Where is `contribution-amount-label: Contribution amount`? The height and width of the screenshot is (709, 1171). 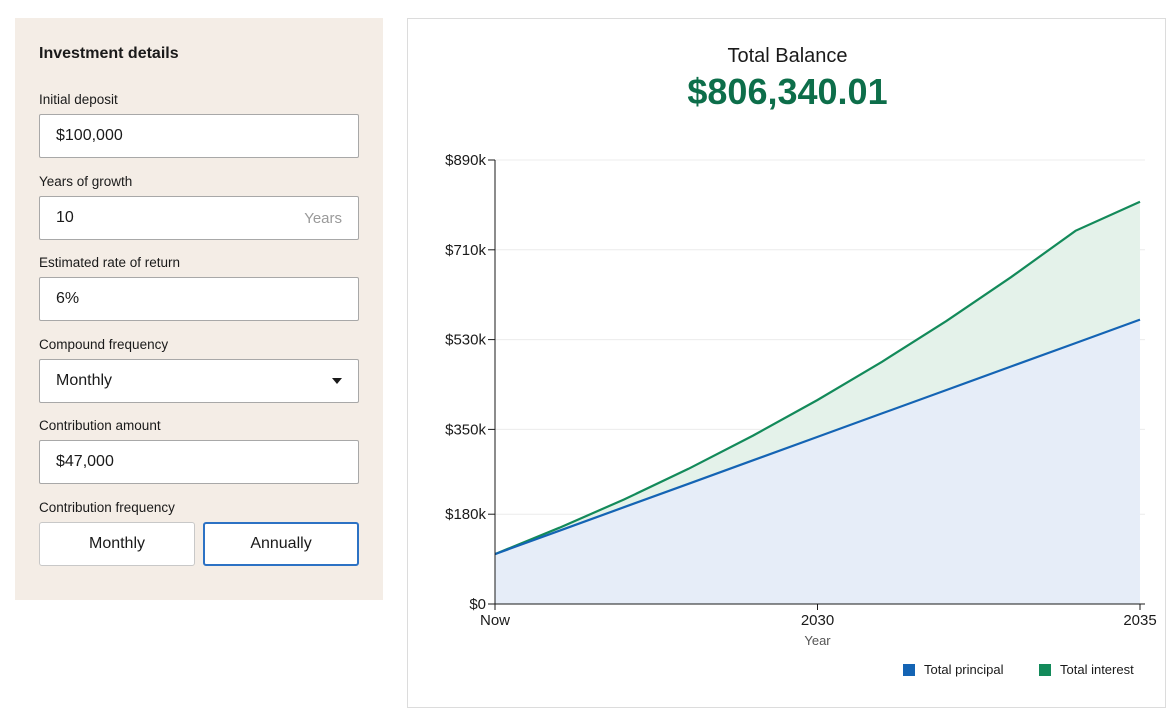 contribution-amount-label: Contribution amount is located at coordinates (100, 425).